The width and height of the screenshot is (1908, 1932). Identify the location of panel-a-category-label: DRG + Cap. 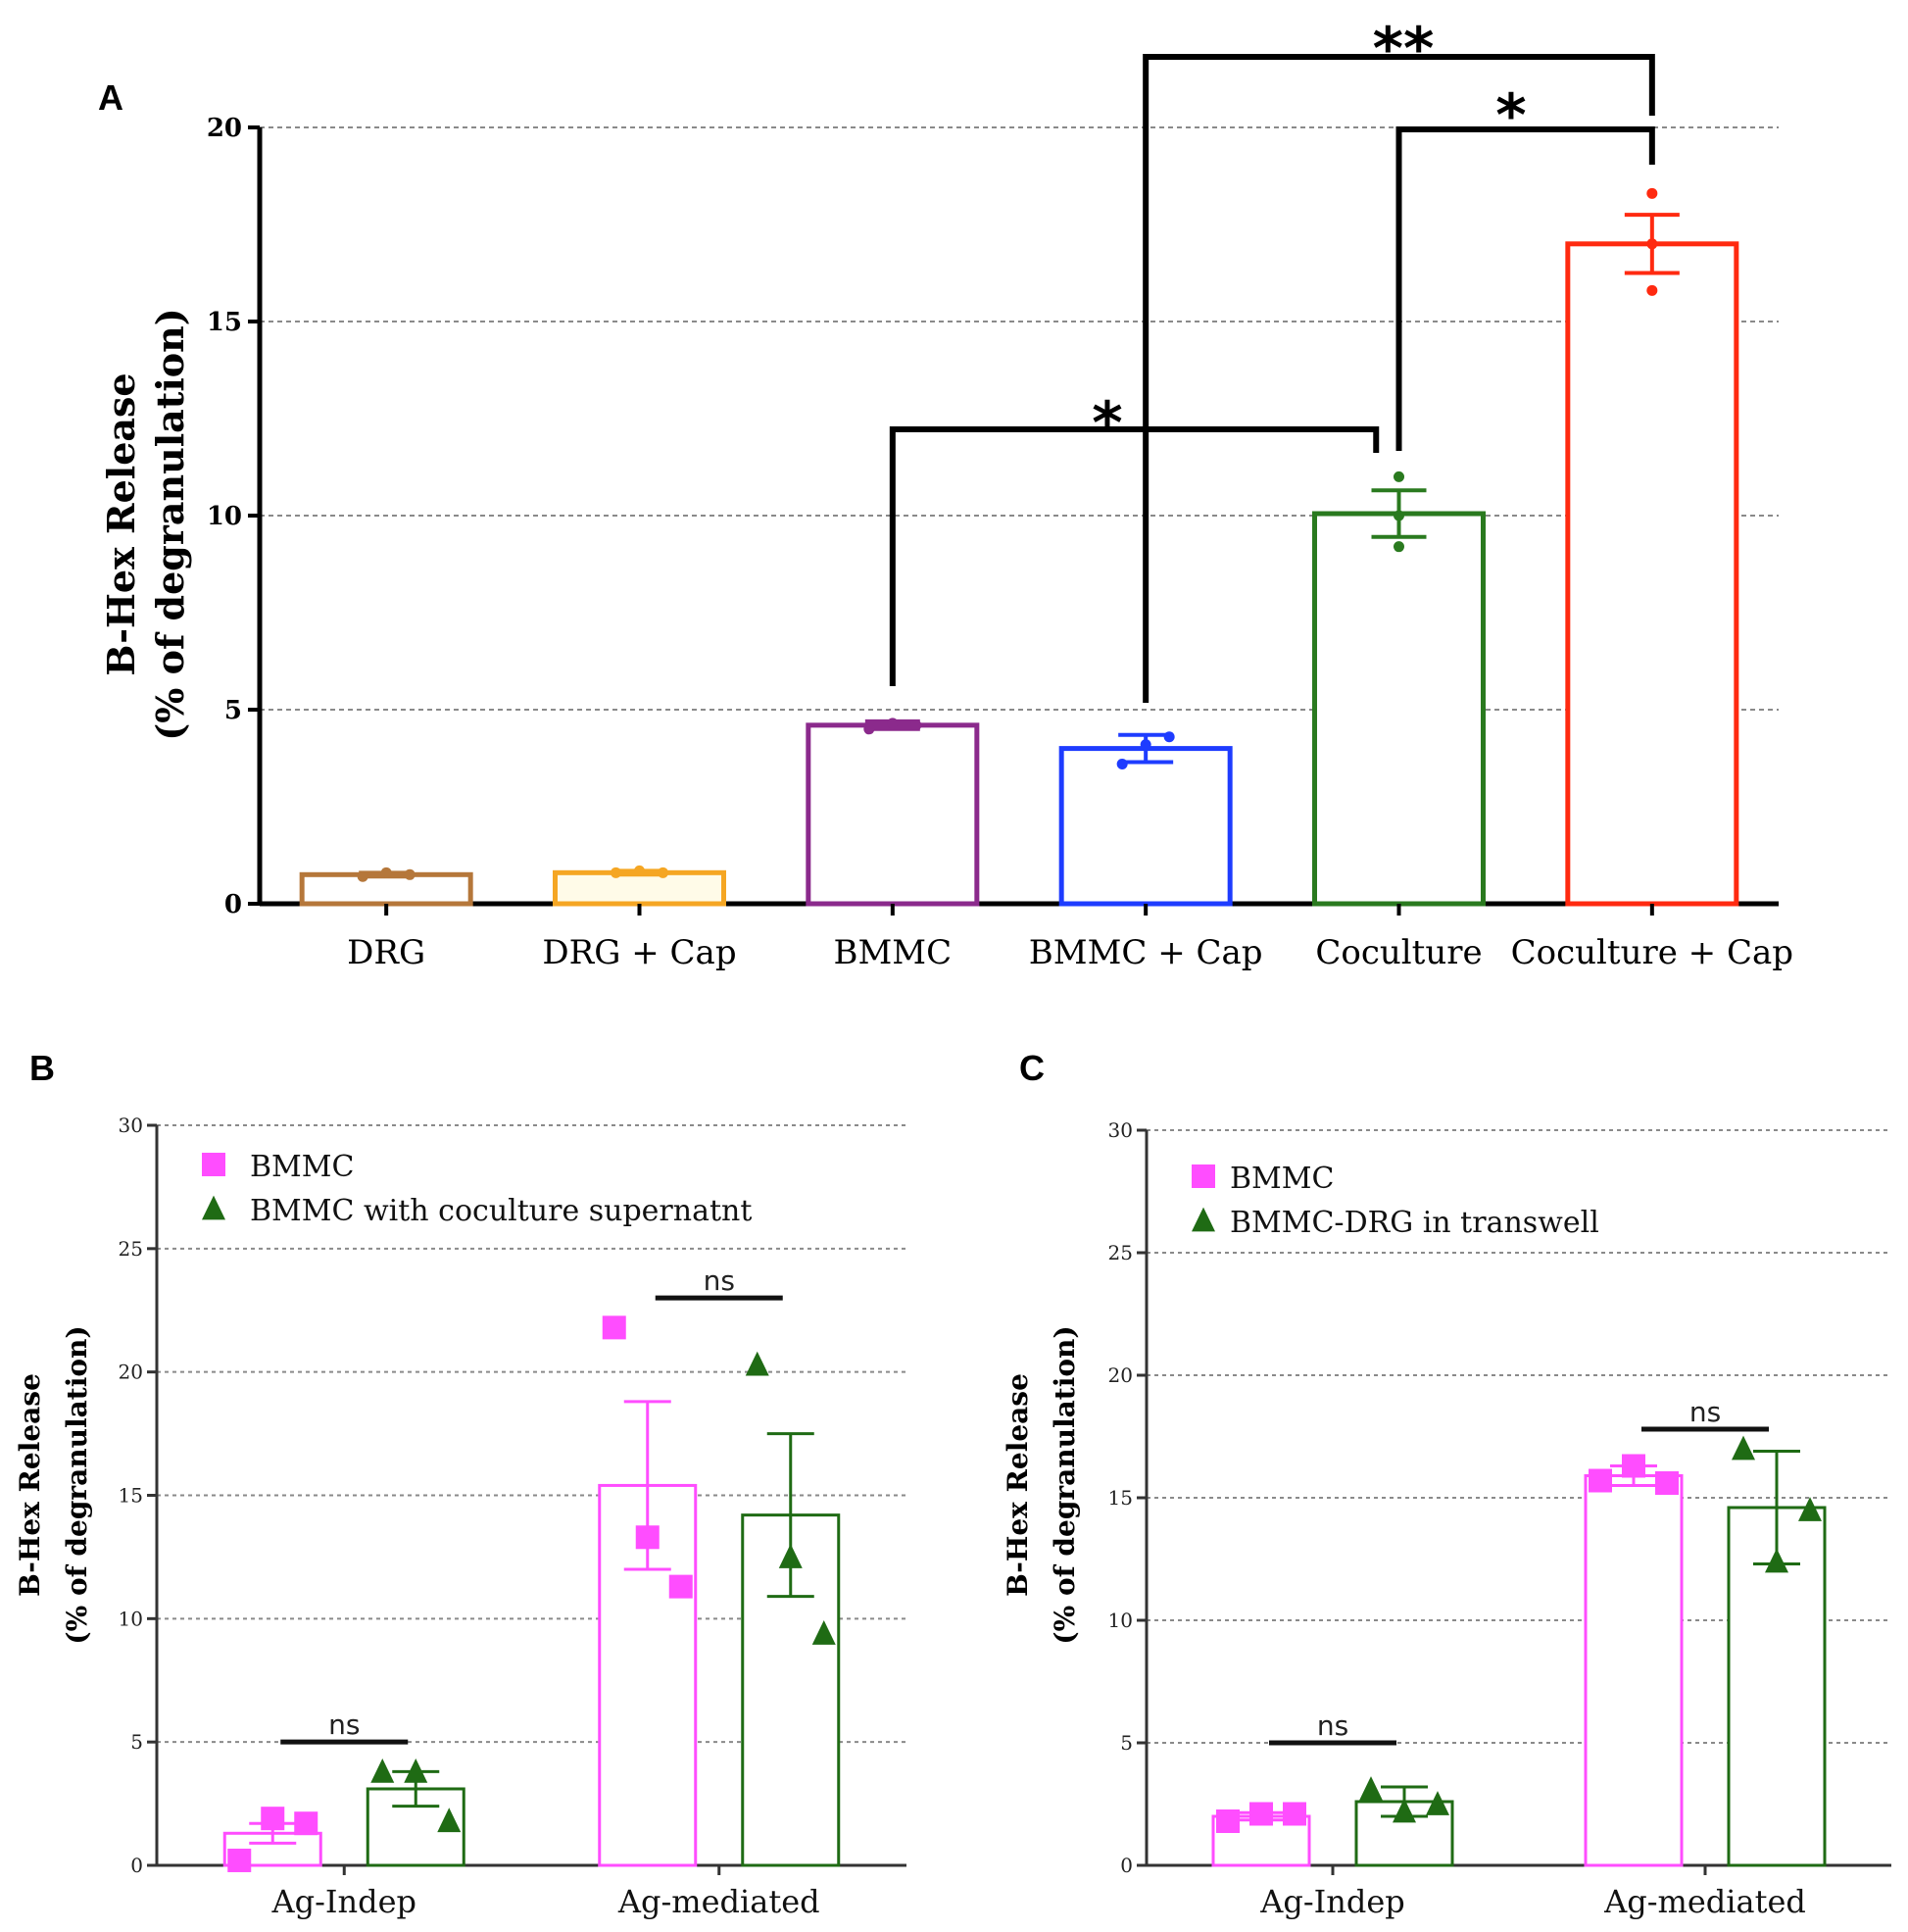
(639, 952).